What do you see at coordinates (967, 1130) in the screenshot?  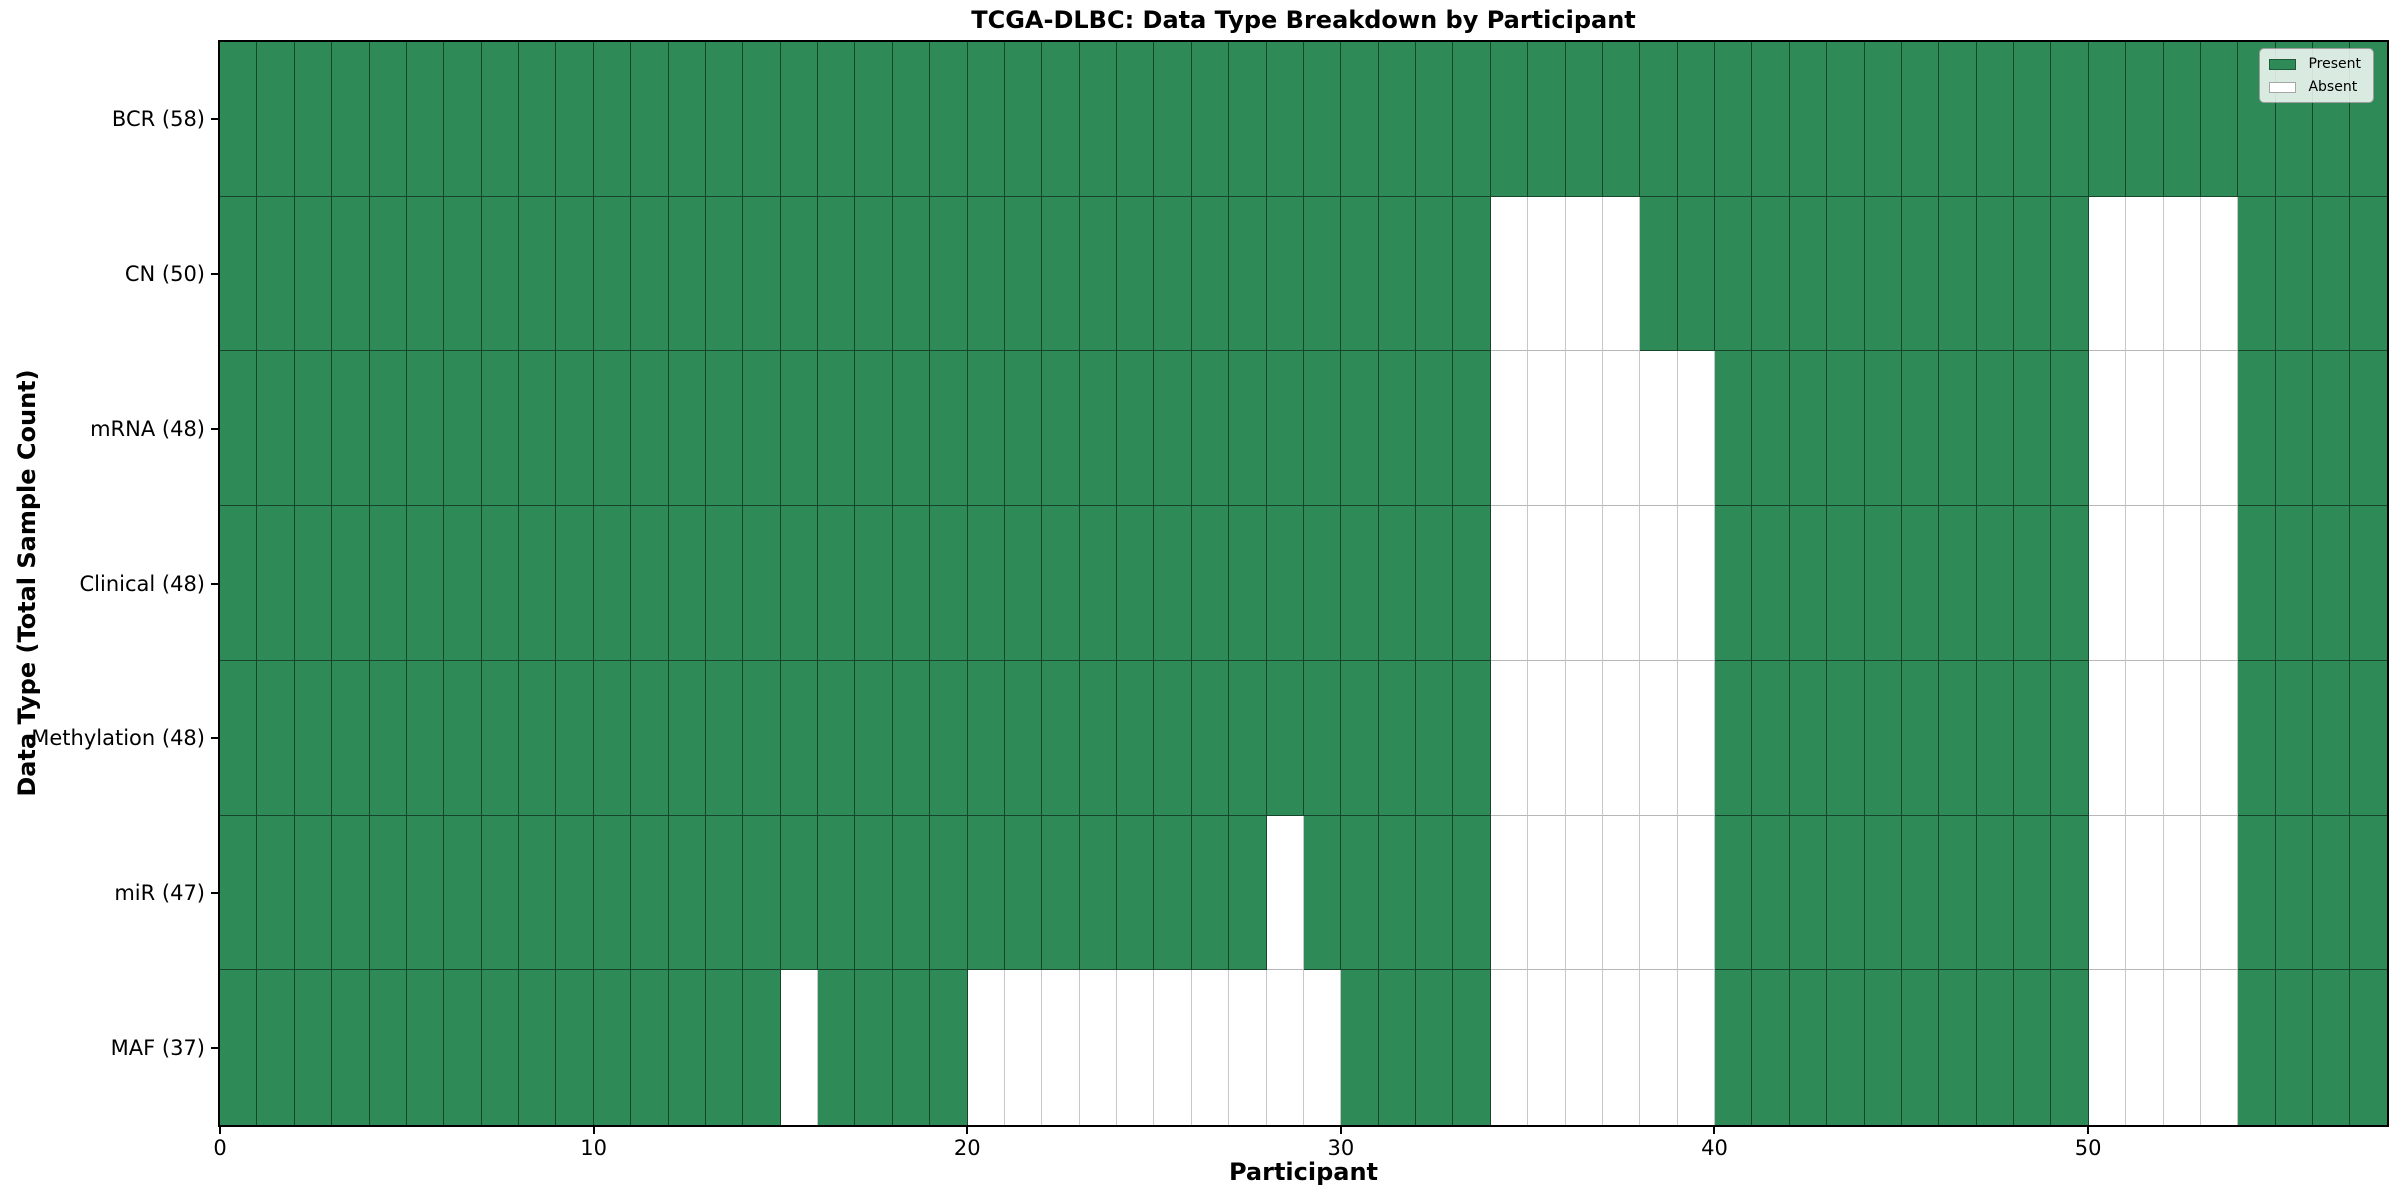 I see `x-tick-mark` at bounding box center [967, 1130].